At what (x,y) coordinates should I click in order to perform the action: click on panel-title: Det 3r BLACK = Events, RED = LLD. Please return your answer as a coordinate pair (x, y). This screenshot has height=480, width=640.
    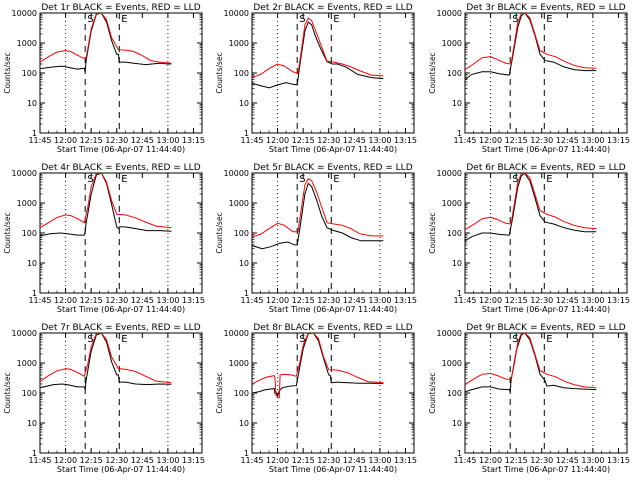
    Looking at the image, I should click on (545, 8).